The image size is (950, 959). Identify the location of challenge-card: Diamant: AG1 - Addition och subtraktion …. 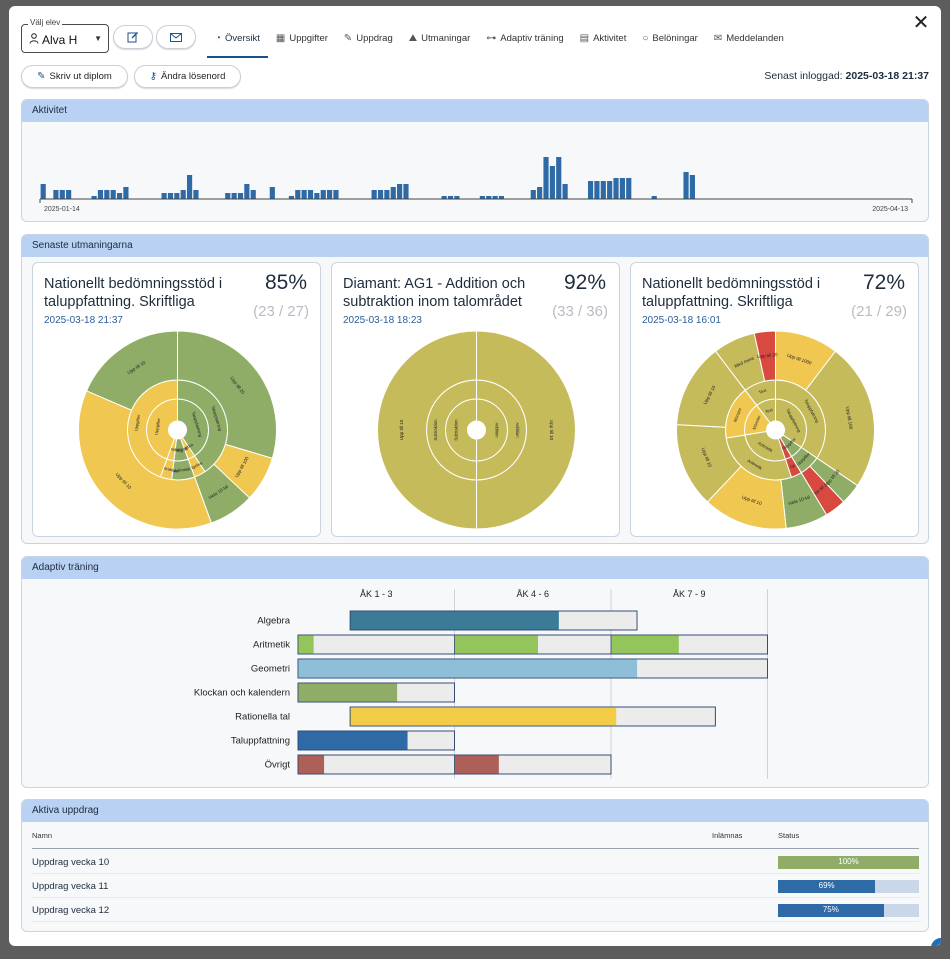
(475, 399).